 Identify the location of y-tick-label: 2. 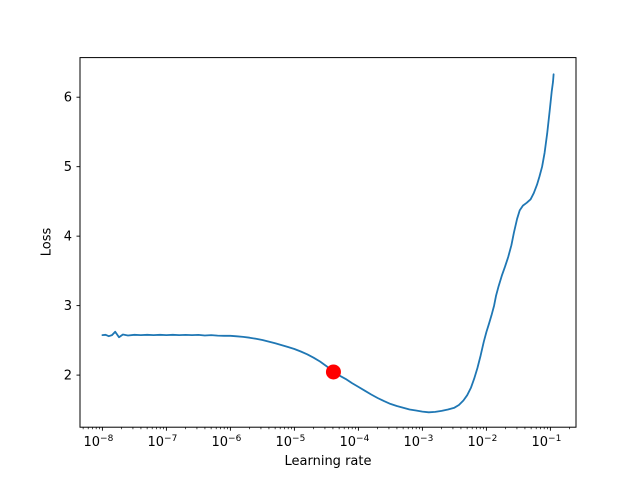
(68, 376).